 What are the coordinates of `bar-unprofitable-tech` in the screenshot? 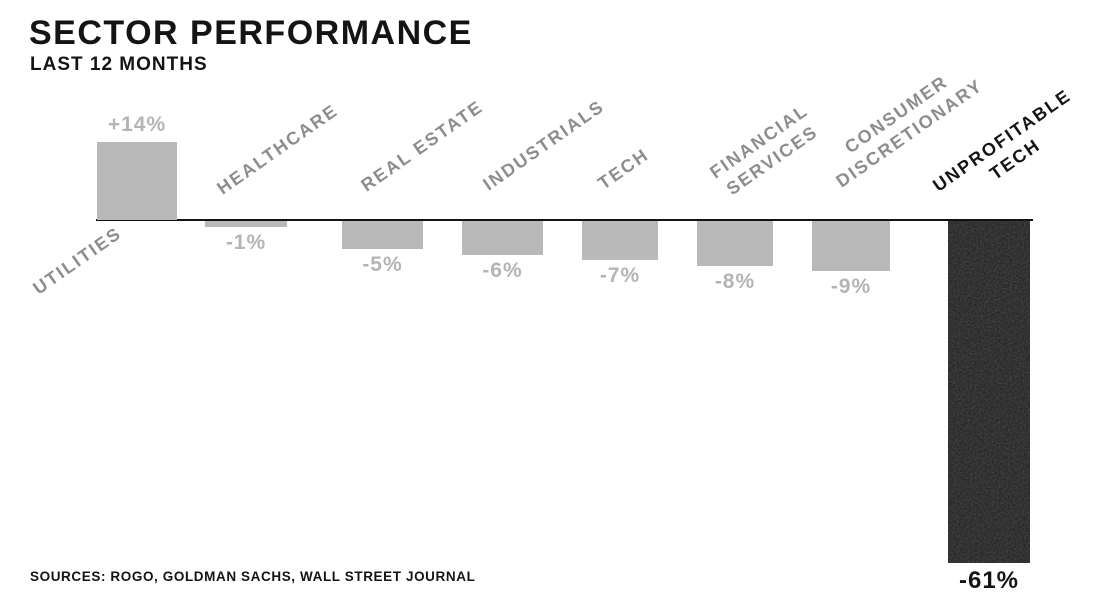 It's located at (989, 392).